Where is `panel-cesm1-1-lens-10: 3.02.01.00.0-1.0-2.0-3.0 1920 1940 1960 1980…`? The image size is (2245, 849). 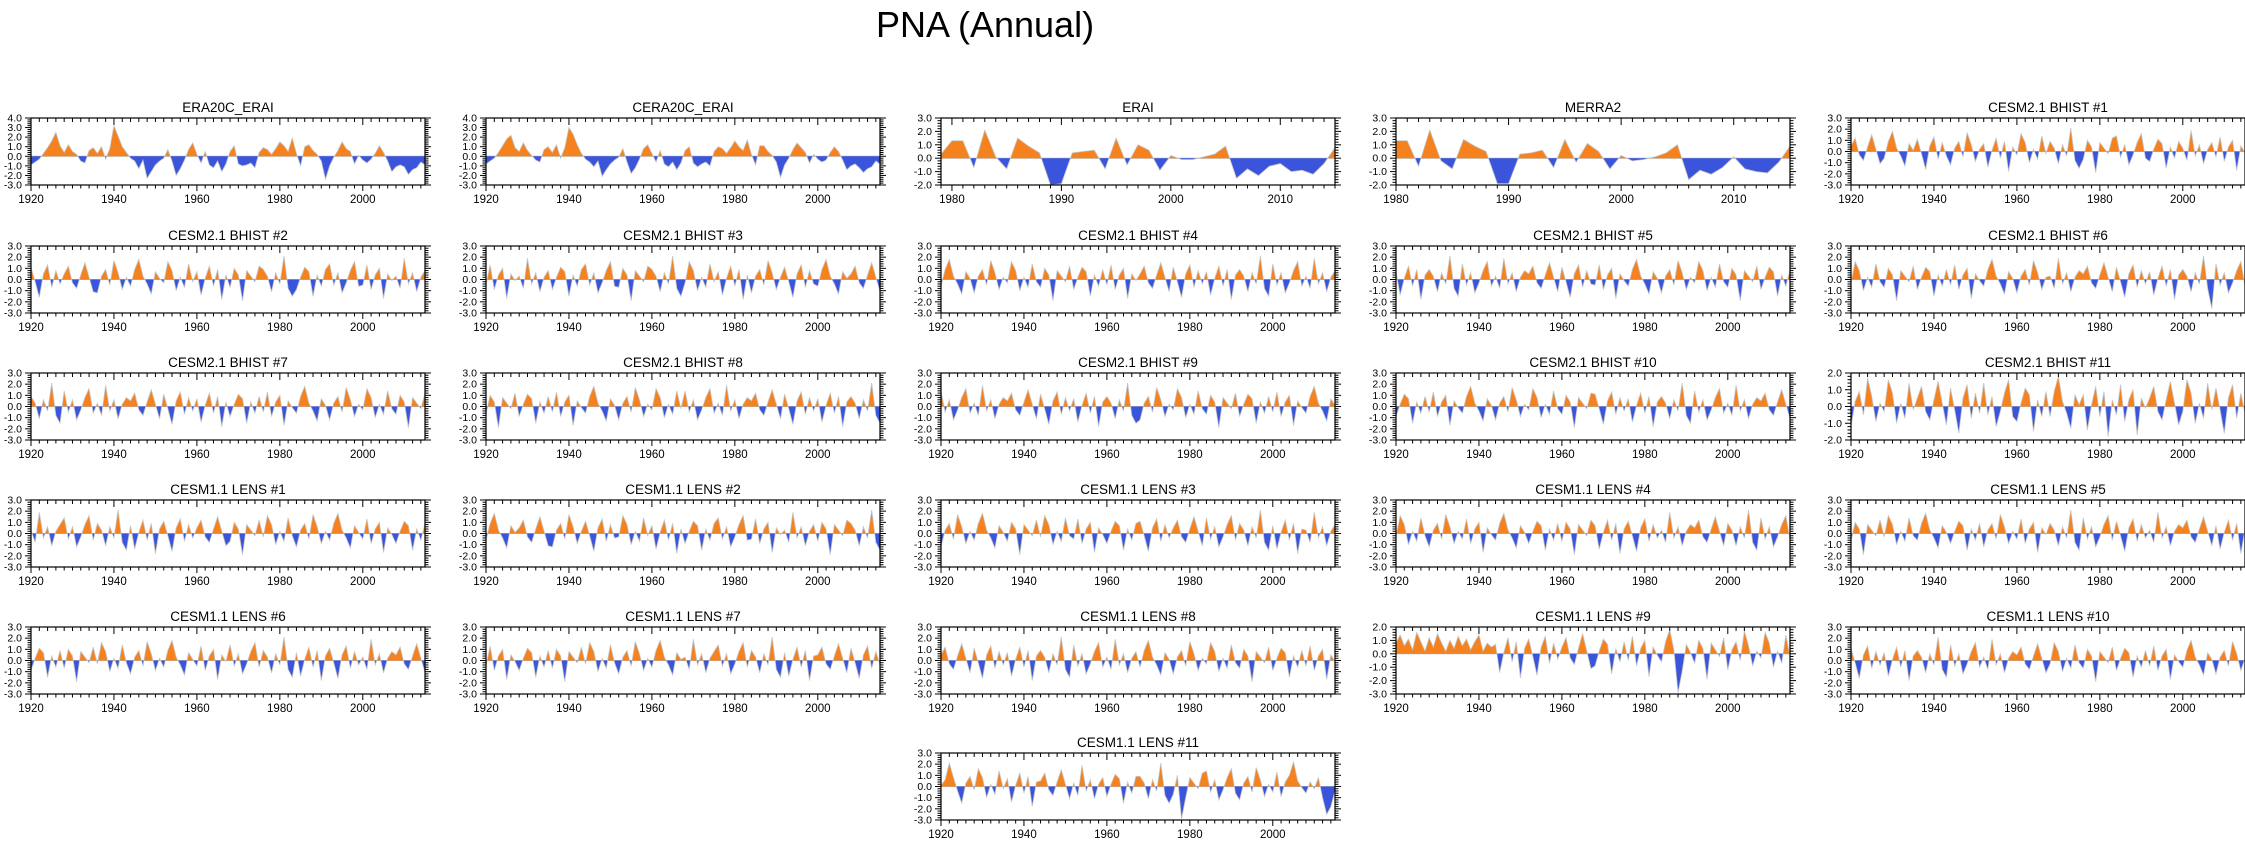 panel-cesm1-1-lens-10: 3.02.01.00.0-1.0-2.0-3.0 1920 1940 1960 1980… is located at coordinates (2034, 662).